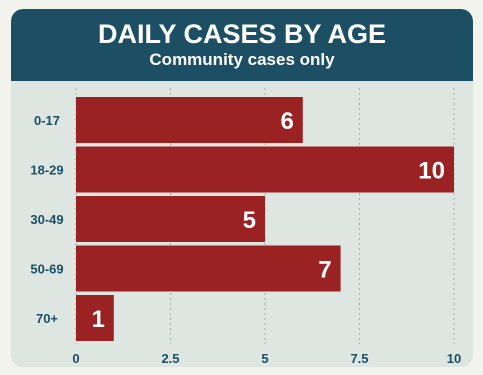  Describe the element at coordinates (170, 358) in the screenshot. I see `x-tick-label: 2.5` at that location.